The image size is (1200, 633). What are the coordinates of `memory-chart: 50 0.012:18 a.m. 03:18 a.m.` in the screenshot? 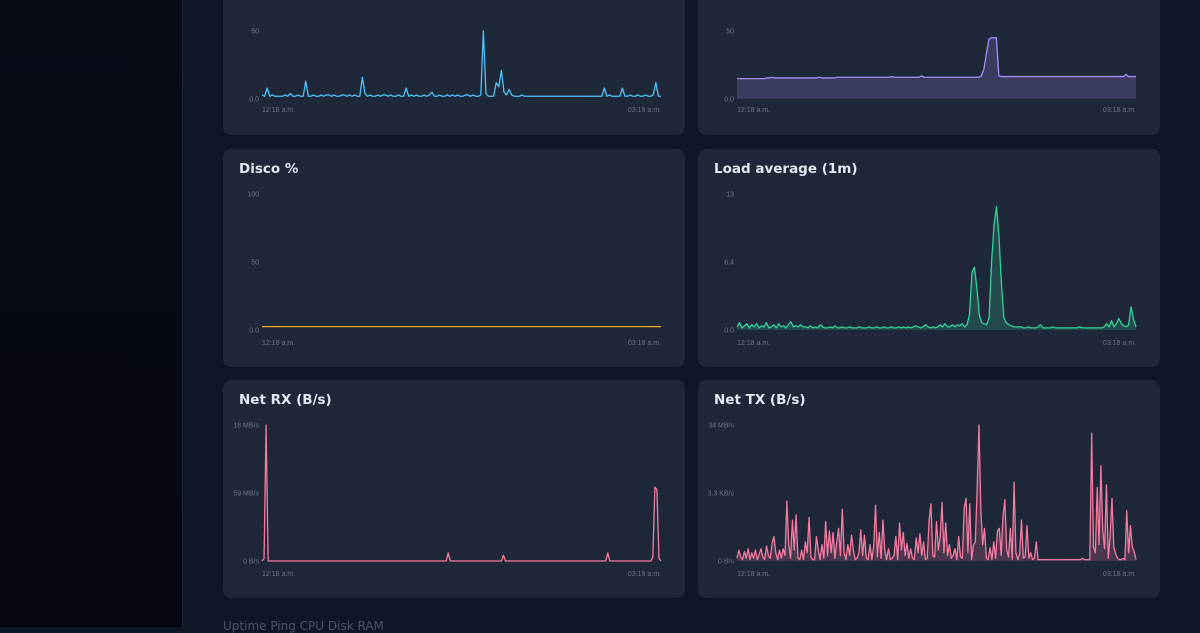 It's located at (930, 72).